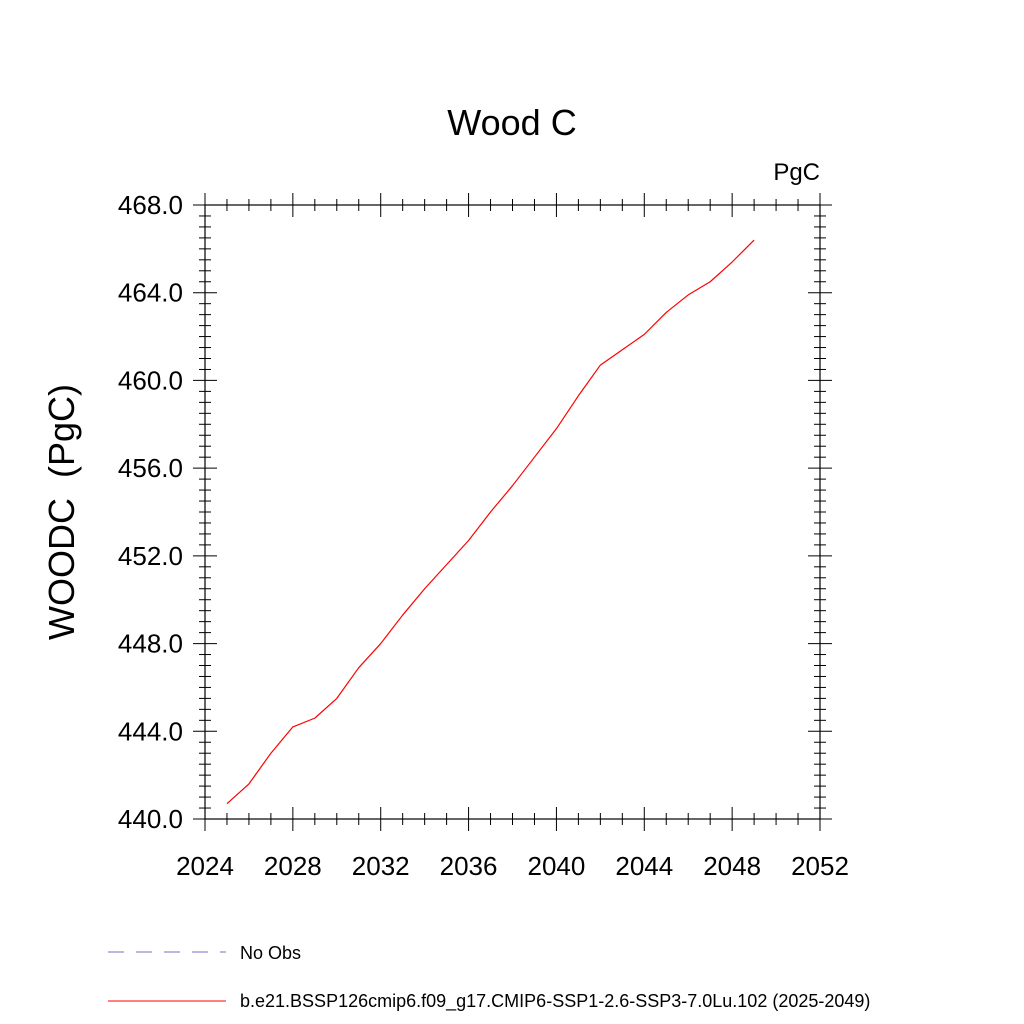 This screenshot has width=1024, height=1024. I want to click on x-tick-label: 2040, so click(557, 866).